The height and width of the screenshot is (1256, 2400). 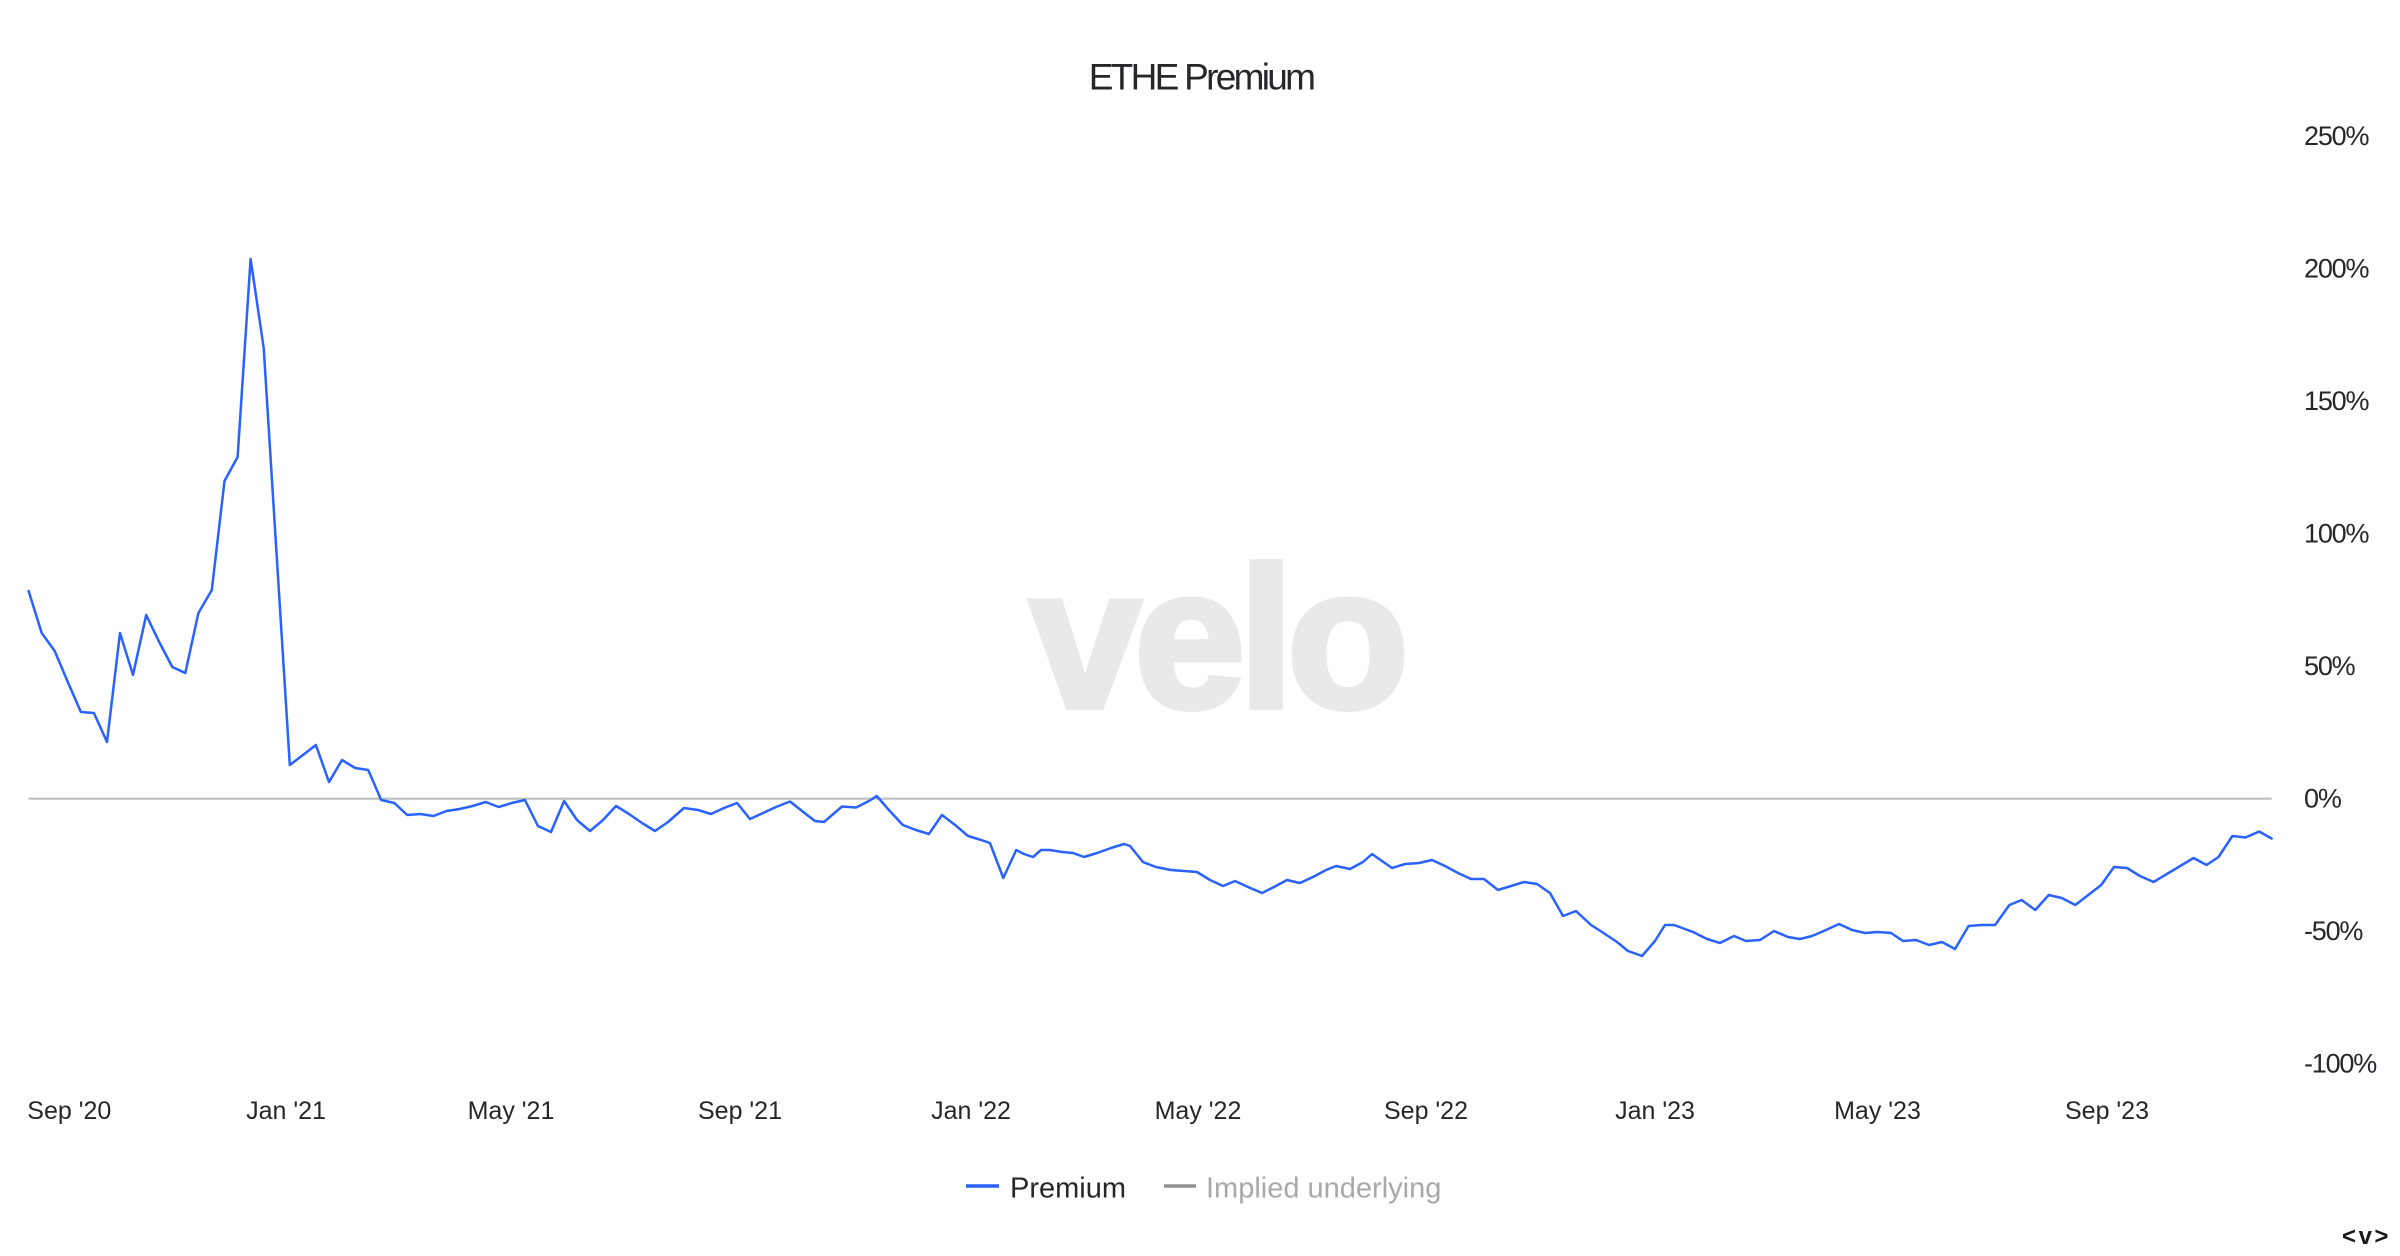 I want to click on svg-text: May '21, so click(x=511, y=1111).